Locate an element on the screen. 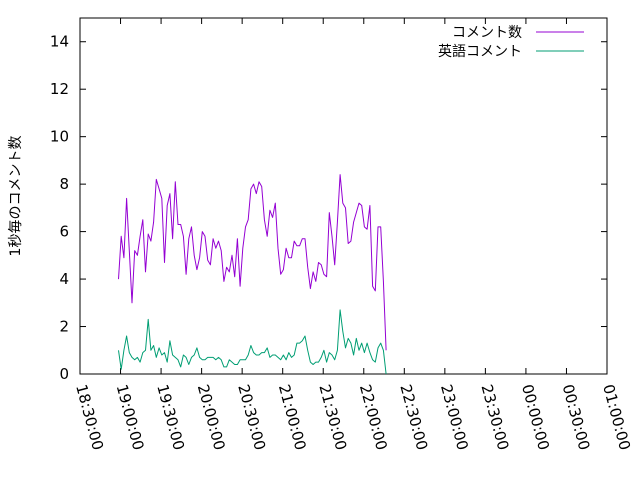 This screenshot has height=480, width=640. y-tick-label: 4 is located at coordinates (64, 279).